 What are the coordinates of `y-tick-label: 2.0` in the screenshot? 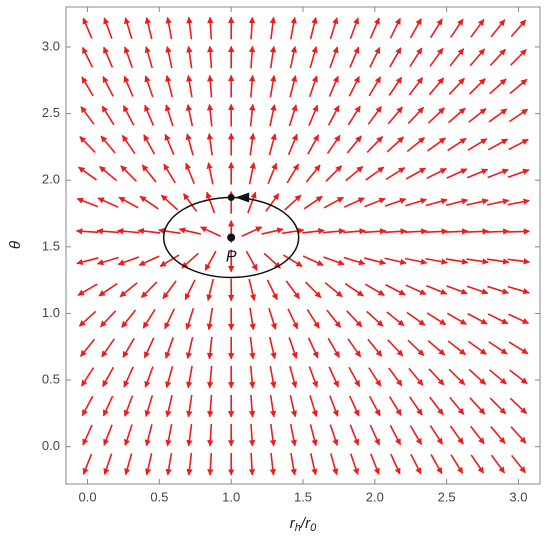 It's located at (51, 179).